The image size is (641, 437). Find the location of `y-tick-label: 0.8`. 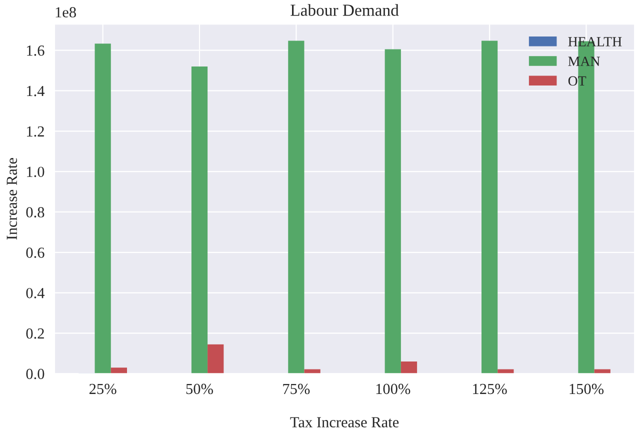

y-tick-label: 0.8 is located at coordinates (35, 212).